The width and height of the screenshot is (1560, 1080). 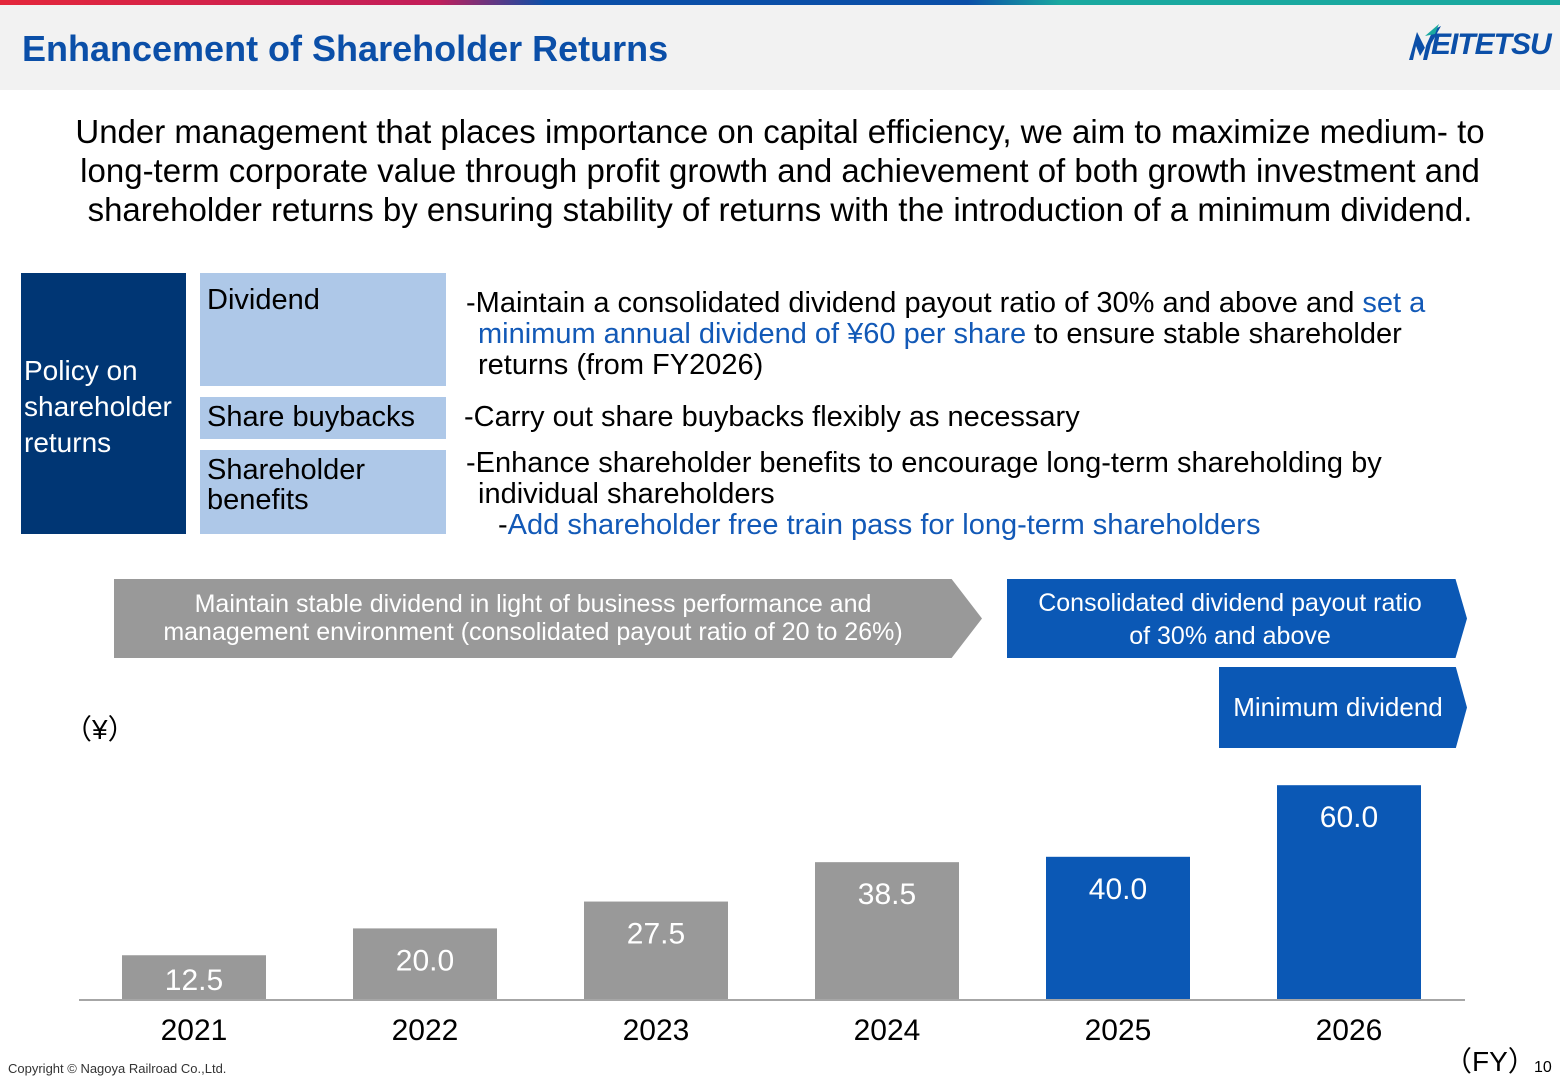 What do you see at coordinates (258, 500) in the screenshot?
I see `category-label: benefits` at bounding box center [258, 500].